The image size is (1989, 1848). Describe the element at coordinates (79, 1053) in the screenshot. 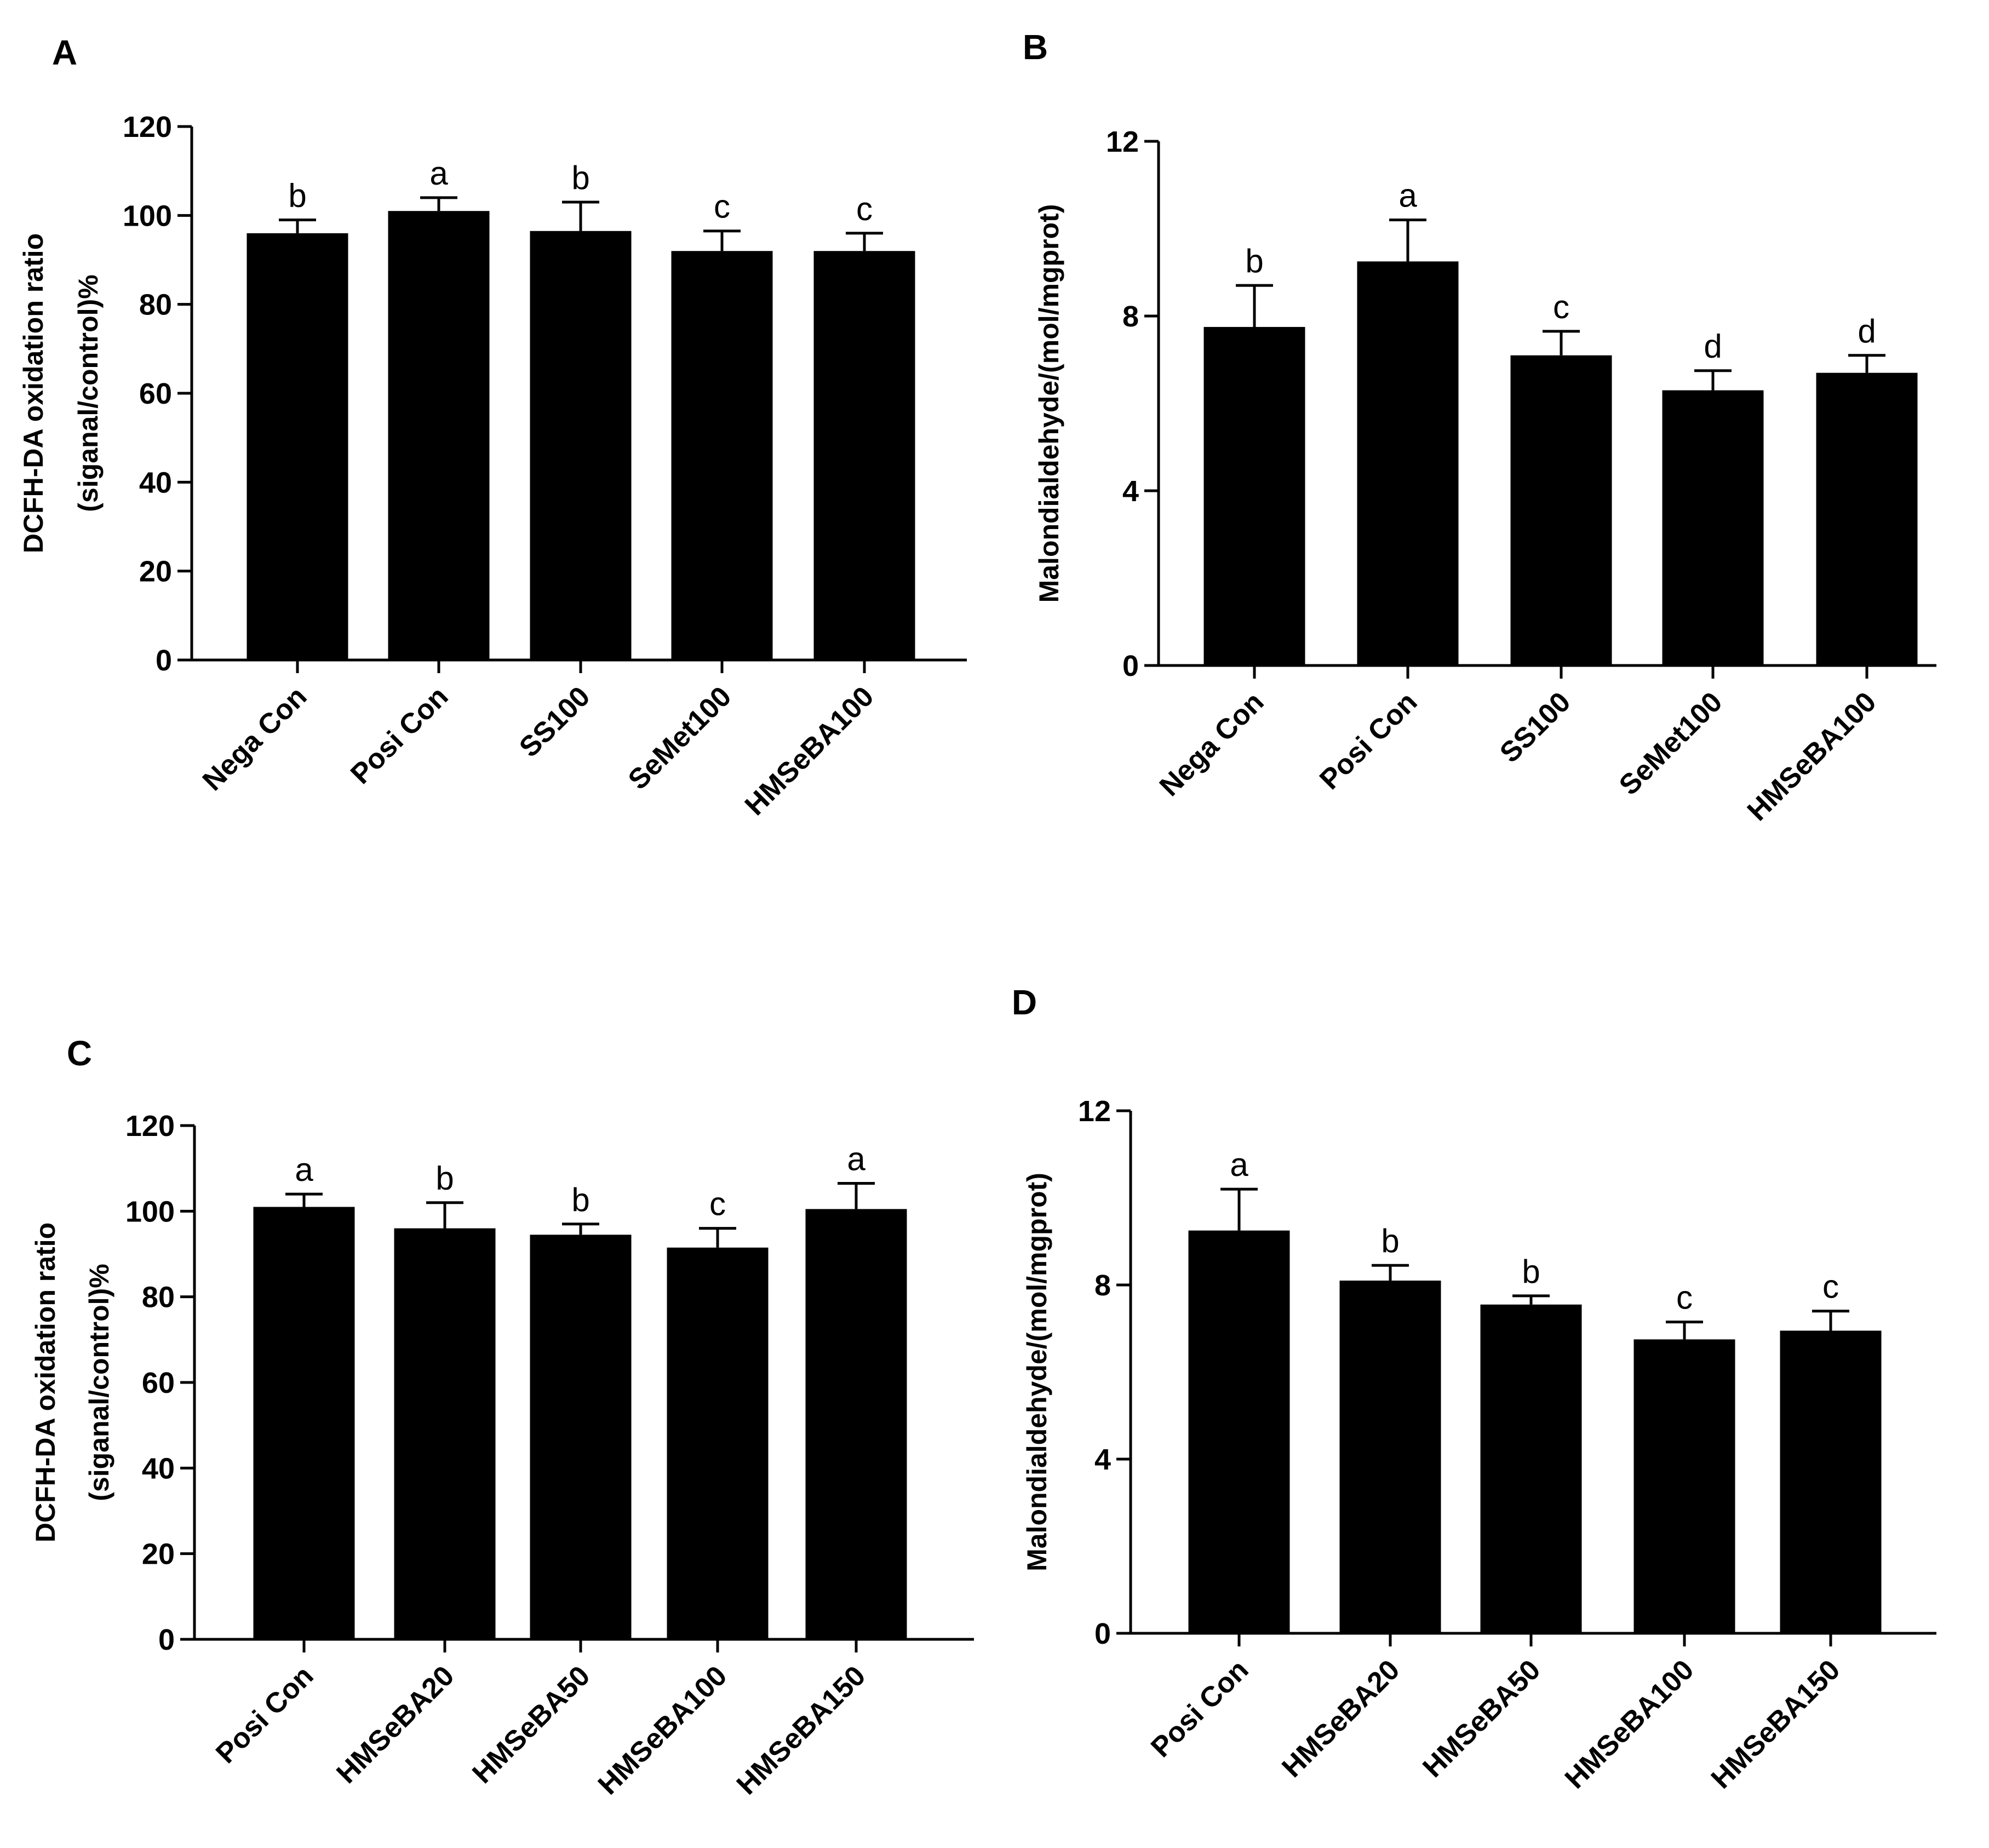

I see `panel-letter: C` at that location.